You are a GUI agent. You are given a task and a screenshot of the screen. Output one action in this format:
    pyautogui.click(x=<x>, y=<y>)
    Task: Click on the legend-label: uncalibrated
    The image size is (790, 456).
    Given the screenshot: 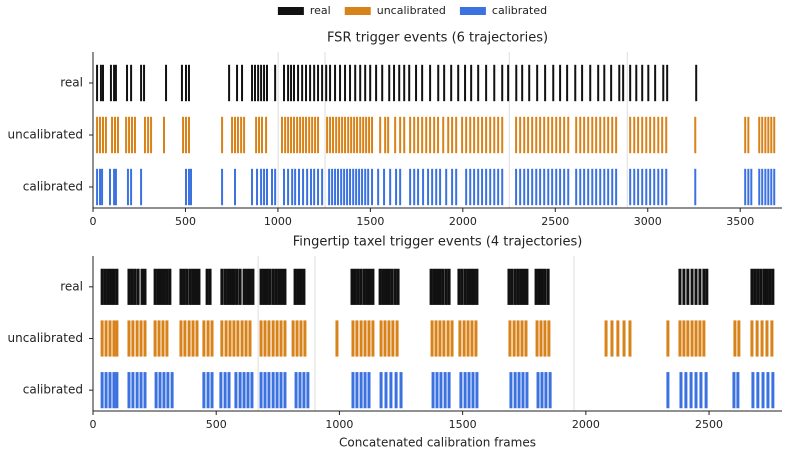 What is the action you would take?
    pyautogui.click(x=411, y=10)
    